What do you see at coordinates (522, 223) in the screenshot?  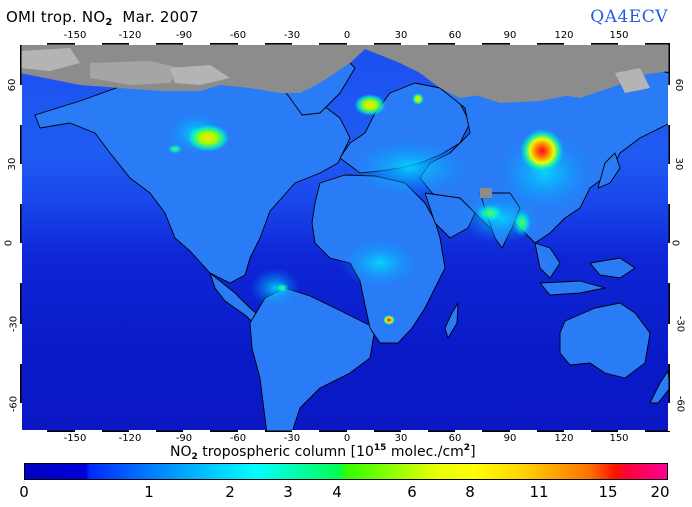 I see `hotspot-southeast-asia` at bounding box center [522, 223].